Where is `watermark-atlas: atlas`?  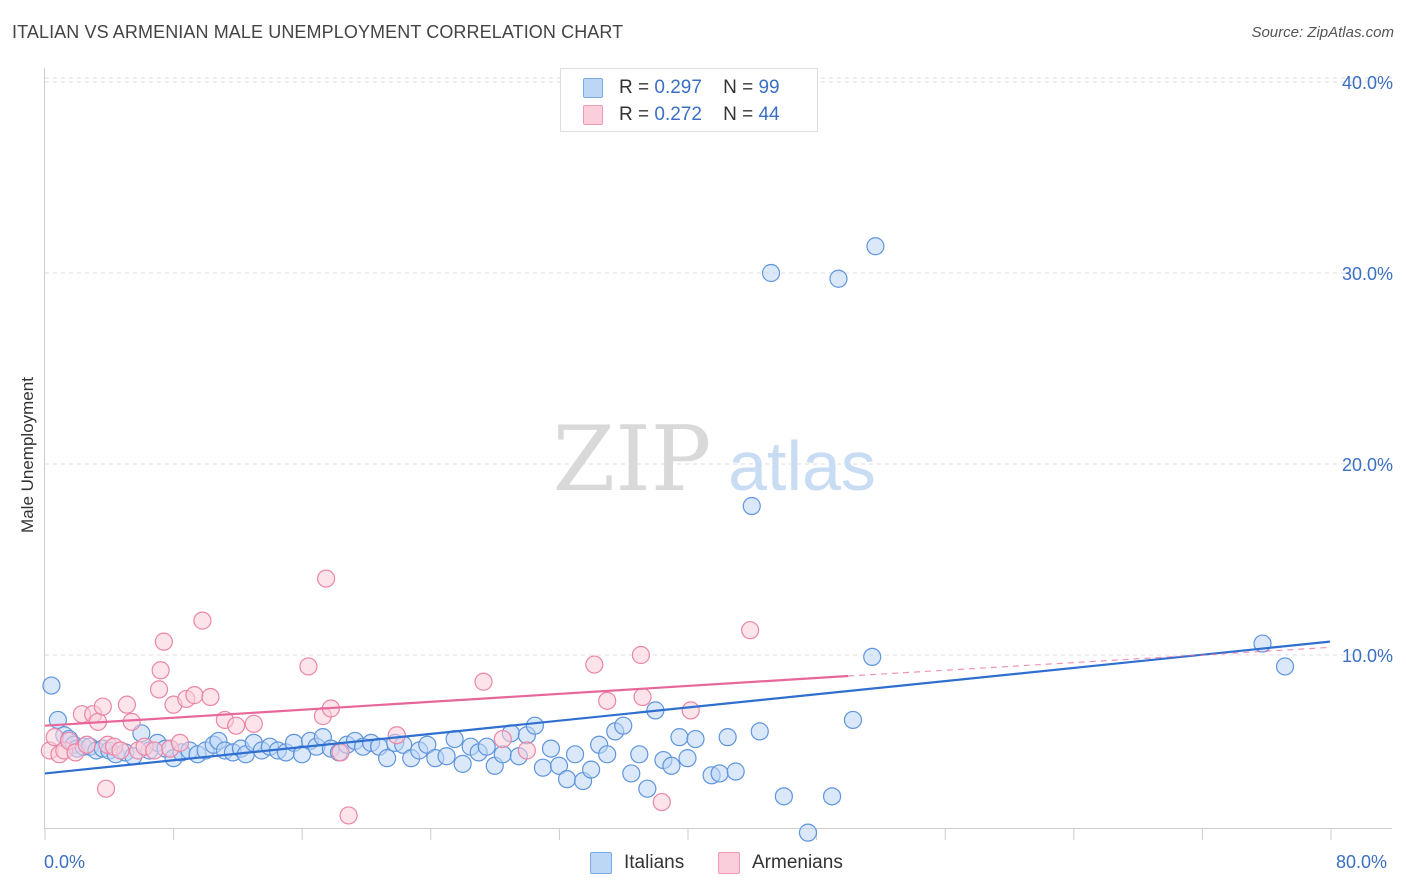 watermark-atlas: atlas is located at coordinates (802, 466).